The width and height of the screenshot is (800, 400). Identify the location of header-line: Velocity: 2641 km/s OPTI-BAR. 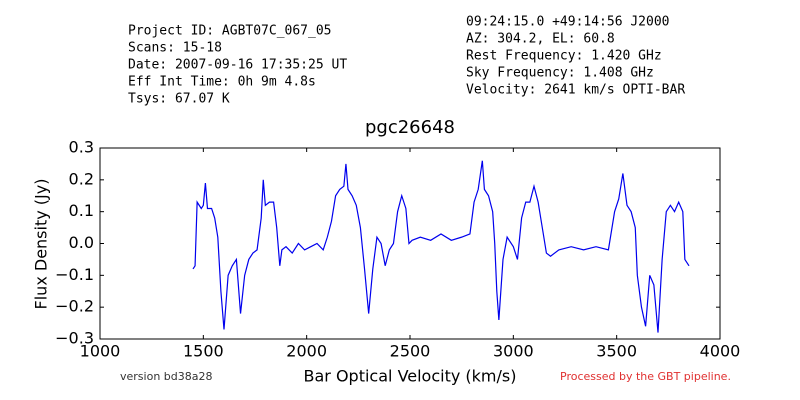
(575, 90).